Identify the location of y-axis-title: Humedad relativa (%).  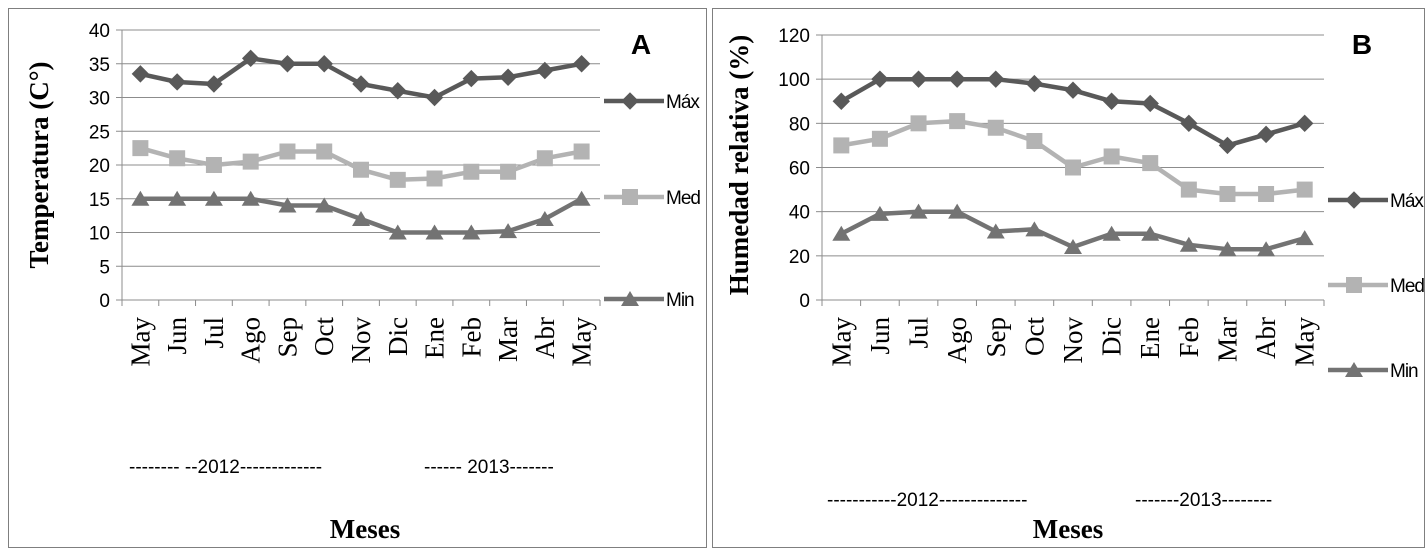
(739, 165).